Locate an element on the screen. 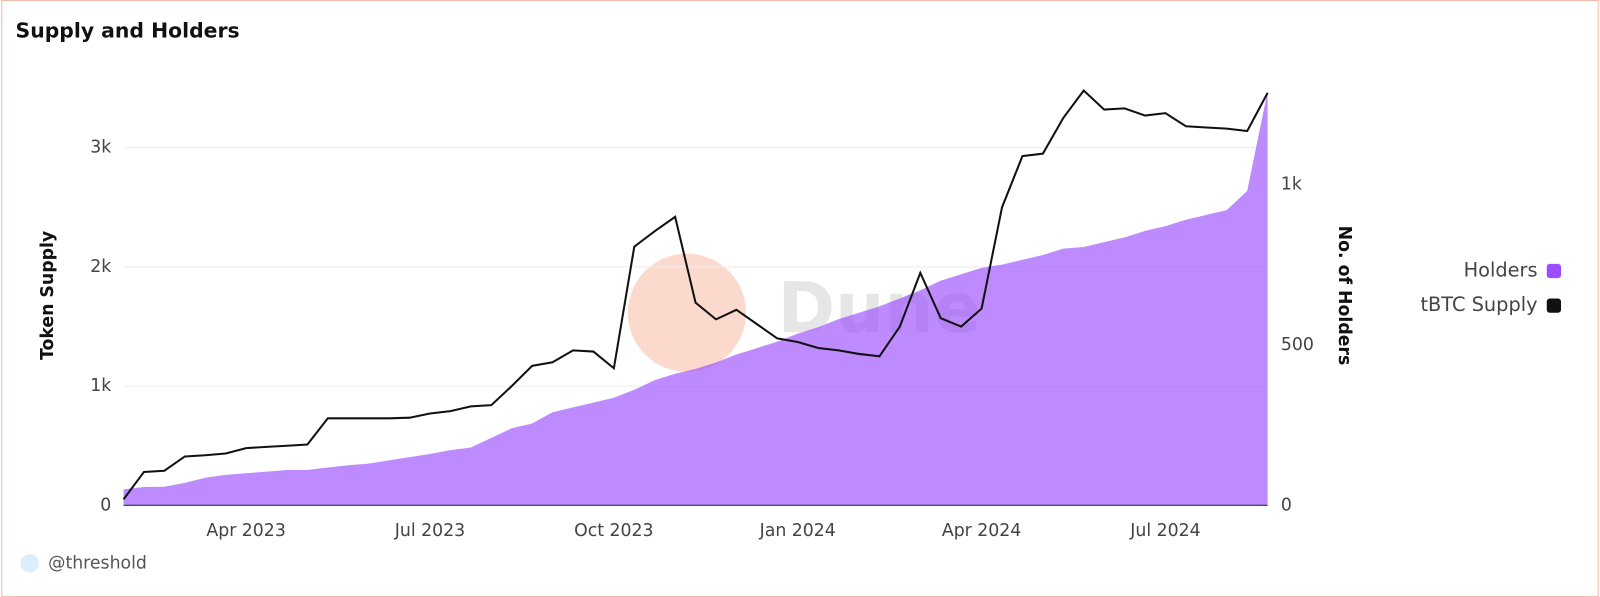  y-tick-label: 0 is located at coordinates (105, 505).